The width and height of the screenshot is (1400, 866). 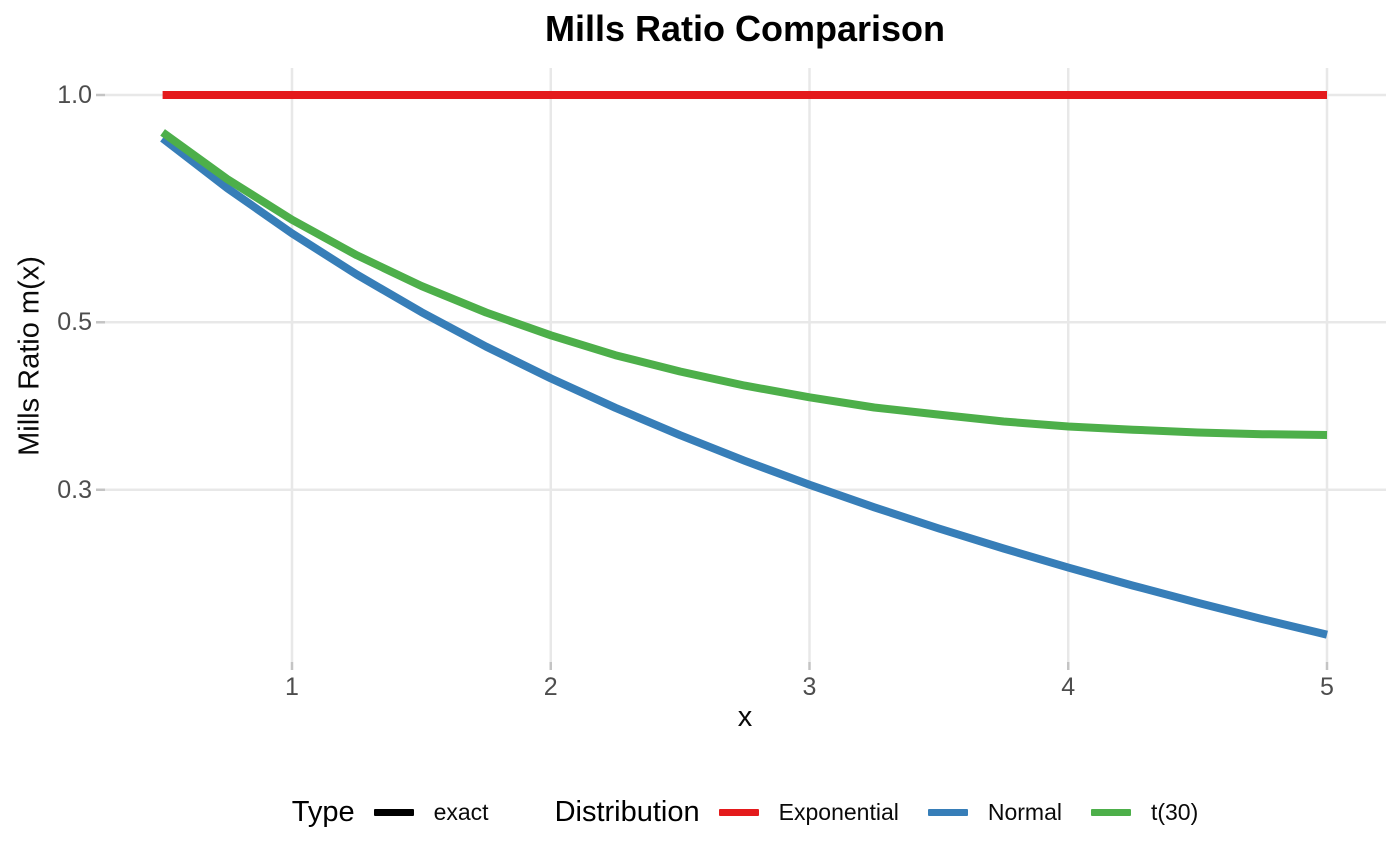 I want to click on x-tick-label: 1, so click(x=292, y=687).